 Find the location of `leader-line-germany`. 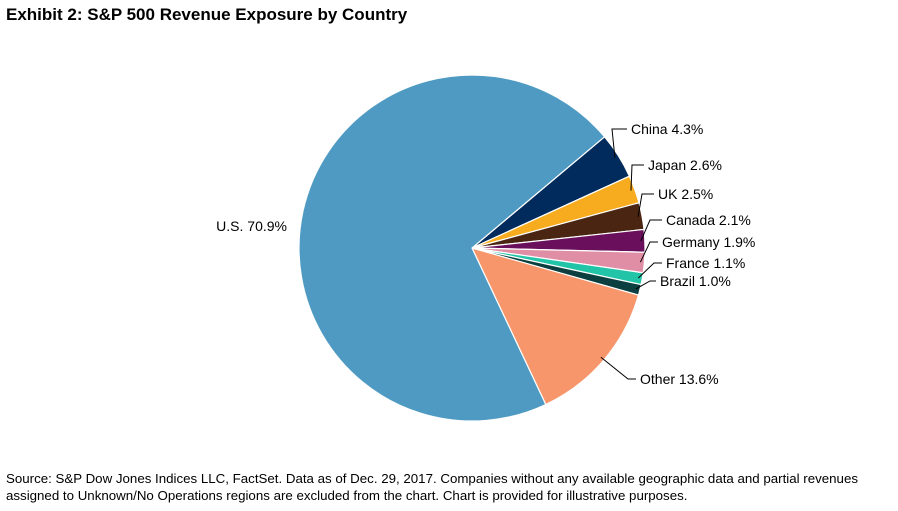

leader-line-germany is located at coordinates (648, 252).